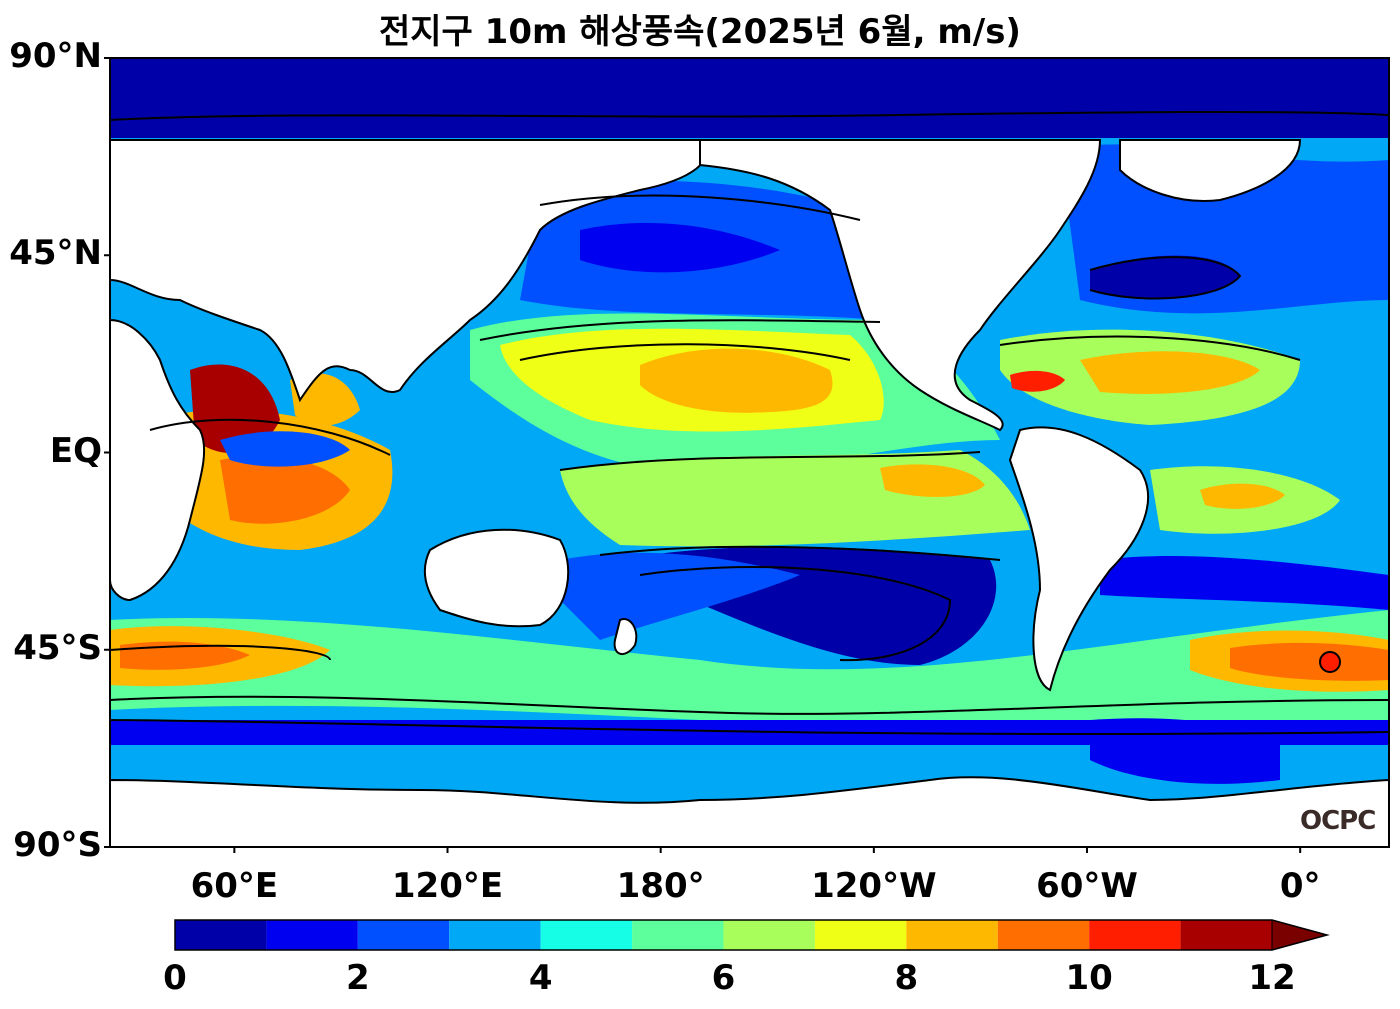 Image resolution: width=1400 pixels, height=1009 pixels. What do you see at coordinates (625, 636) in the screenshot?
I see `new-zealand-land` at bounding box center [625, 636].